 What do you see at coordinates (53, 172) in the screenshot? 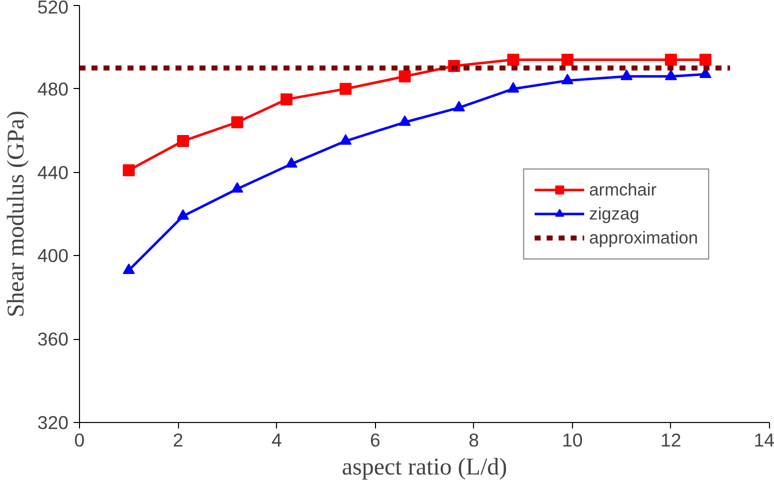
I see `y-tick-label: 440` at bounding box center [53, 172].